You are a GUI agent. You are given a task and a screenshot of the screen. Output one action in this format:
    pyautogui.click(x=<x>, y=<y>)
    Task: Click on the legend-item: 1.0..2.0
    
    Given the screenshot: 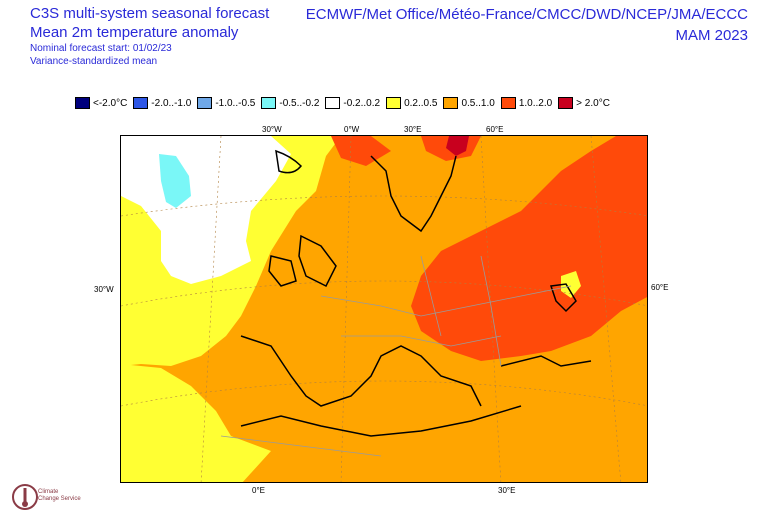 What is the action you would take?
    pyautogui.click(x=526, y=103)
    